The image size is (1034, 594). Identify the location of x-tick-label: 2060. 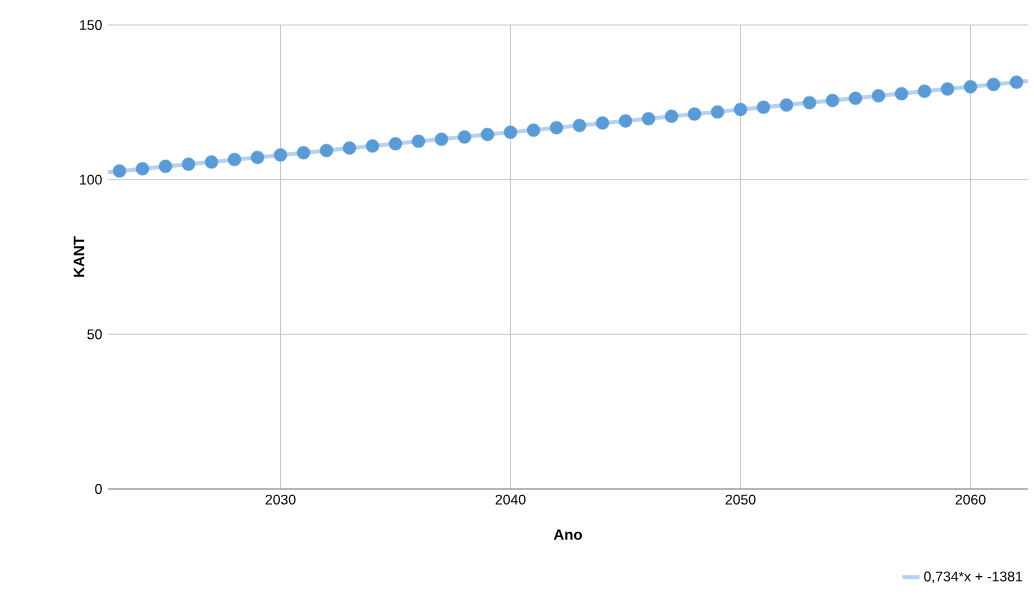
(970, 499).